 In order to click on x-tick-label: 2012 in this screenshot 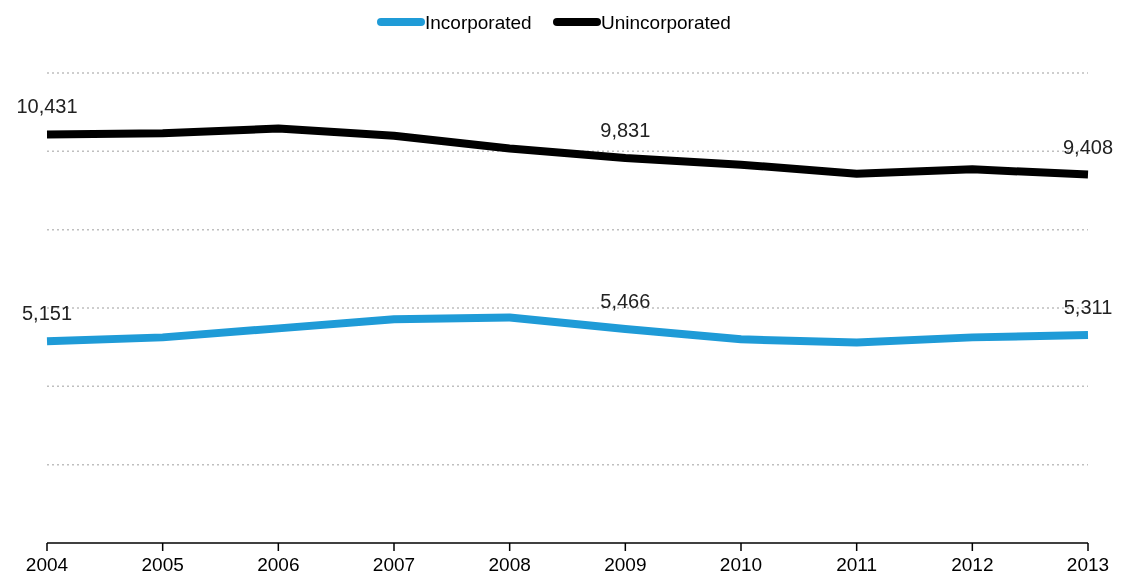, I will do `click(972, 564)`.